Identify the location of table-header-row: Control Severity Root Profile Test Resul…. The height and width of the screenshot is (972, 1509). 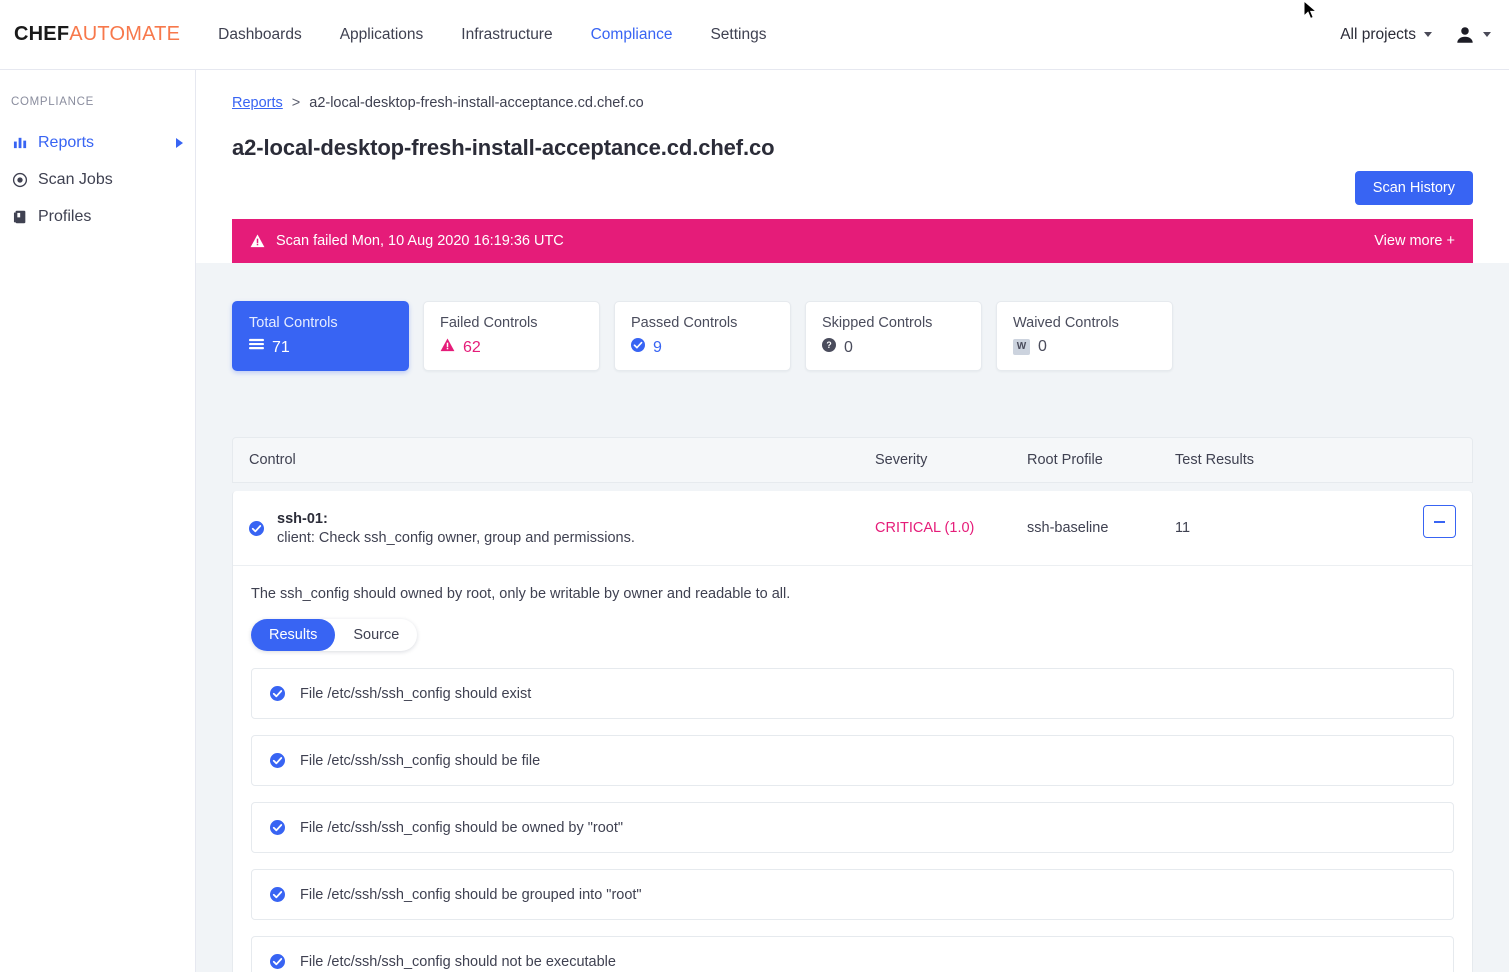
(852, 460).